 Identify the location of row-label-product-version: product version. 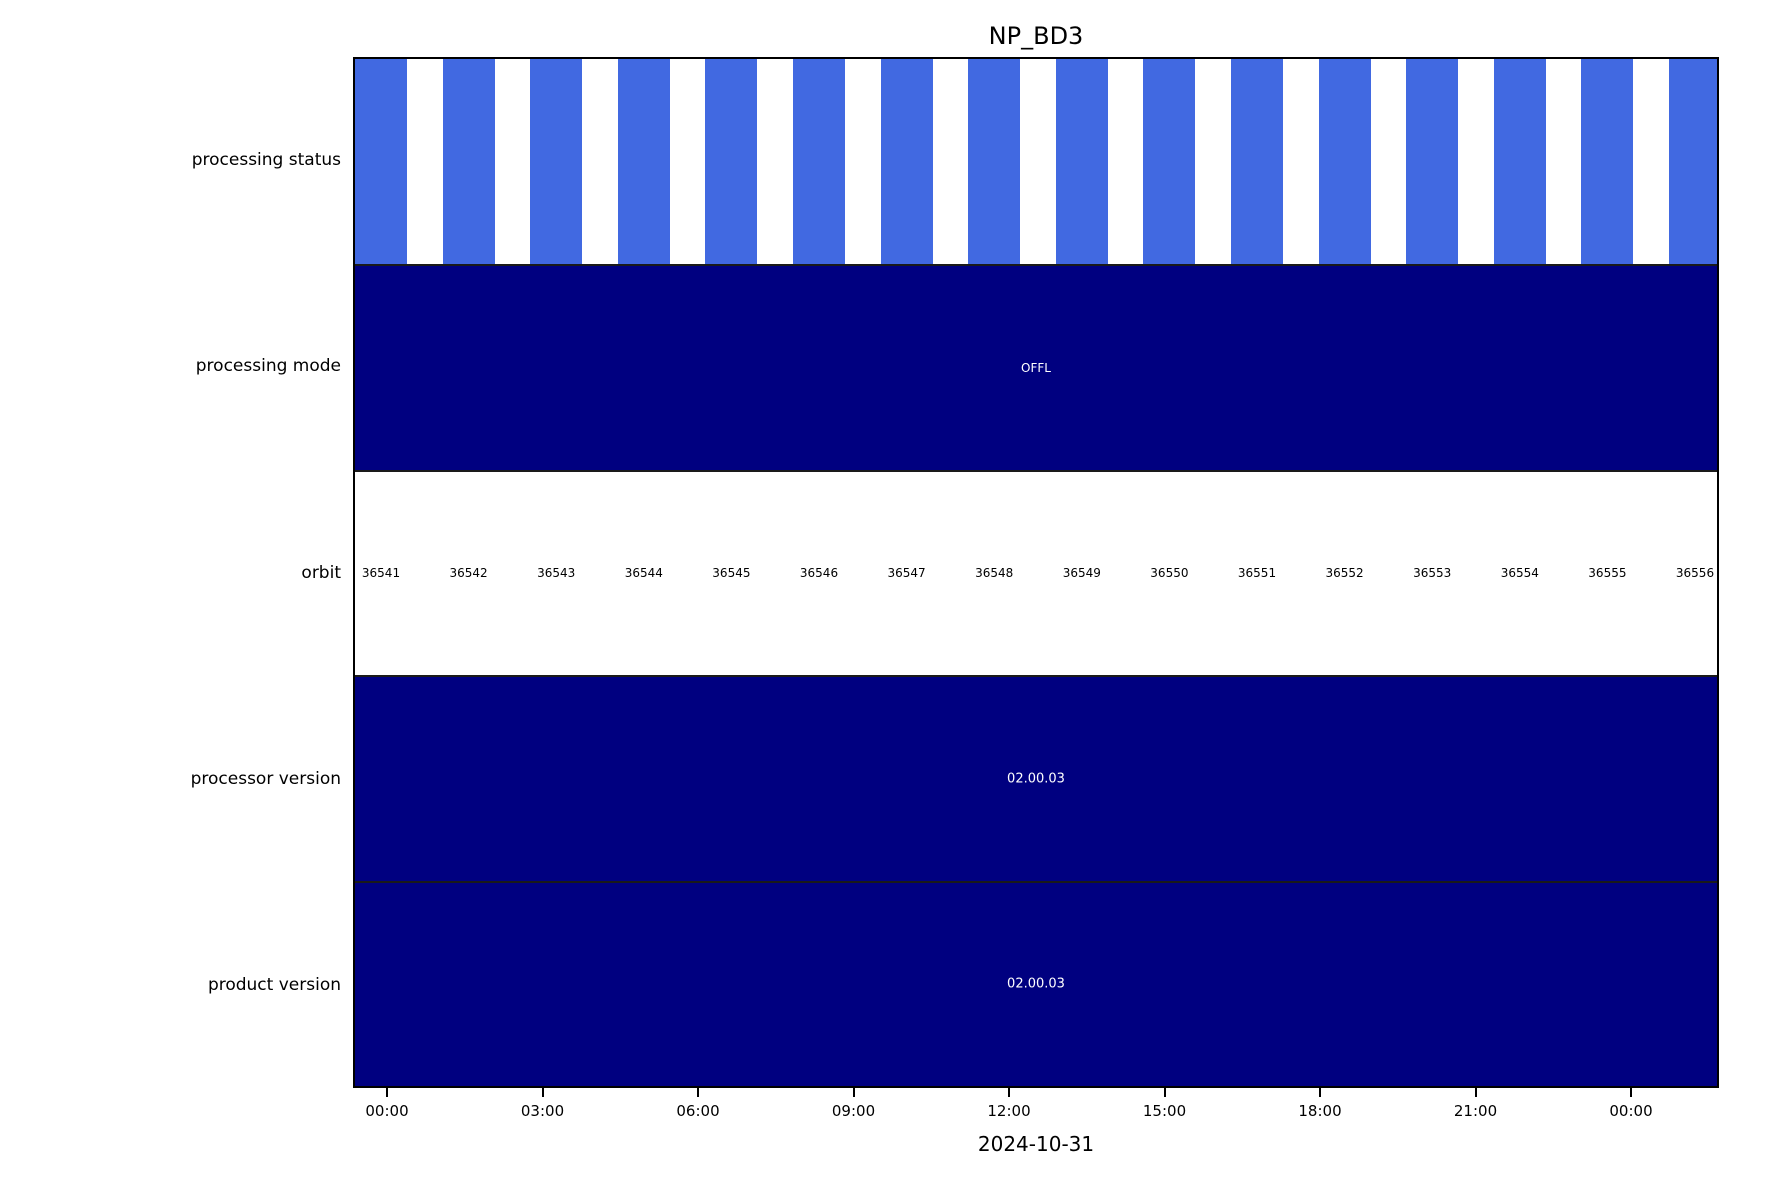
(274, 984).